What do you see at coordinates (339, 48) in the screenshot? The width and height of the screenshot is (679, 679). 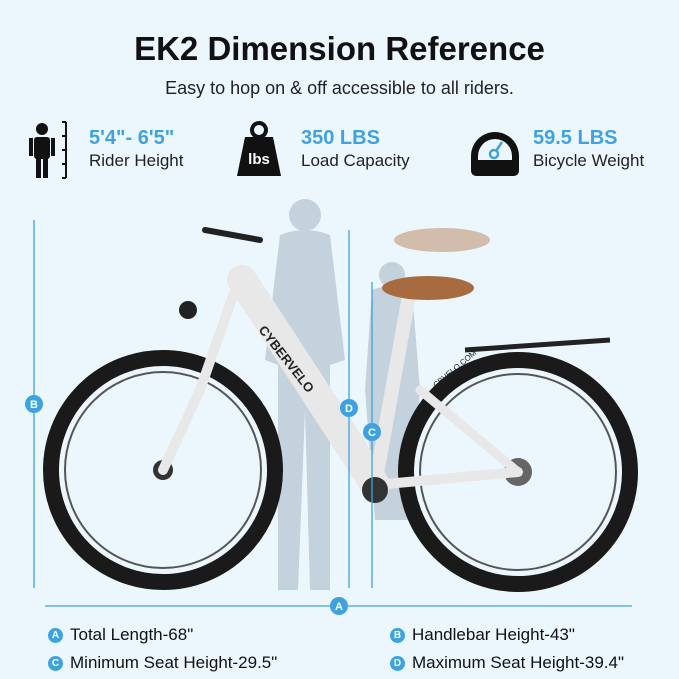 I see `page-title: EK2 Dimension Reference` at bounding box center [339, 48].